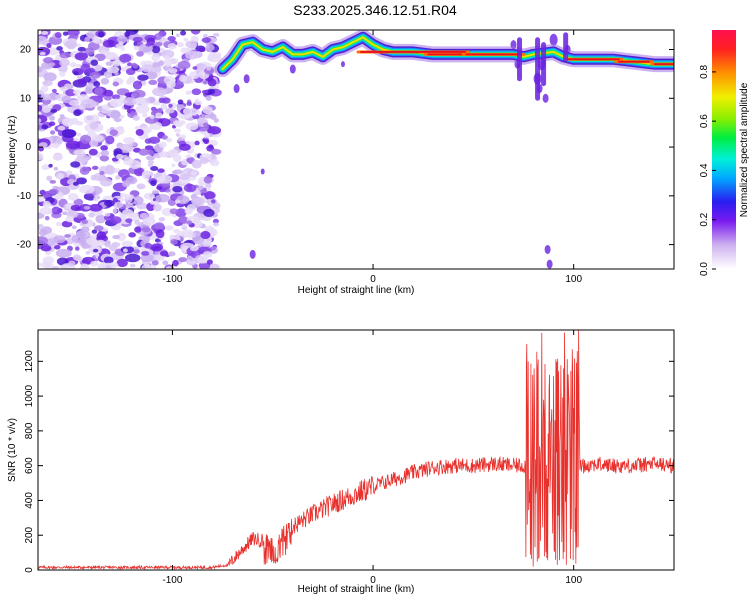 Image resolution: width=750 pixels, height=600 pixels. What do you see at coordinates (29, 570) in the screenshot?
I see `snr-y-tick-label: 0` at bounding box center [29, 570].